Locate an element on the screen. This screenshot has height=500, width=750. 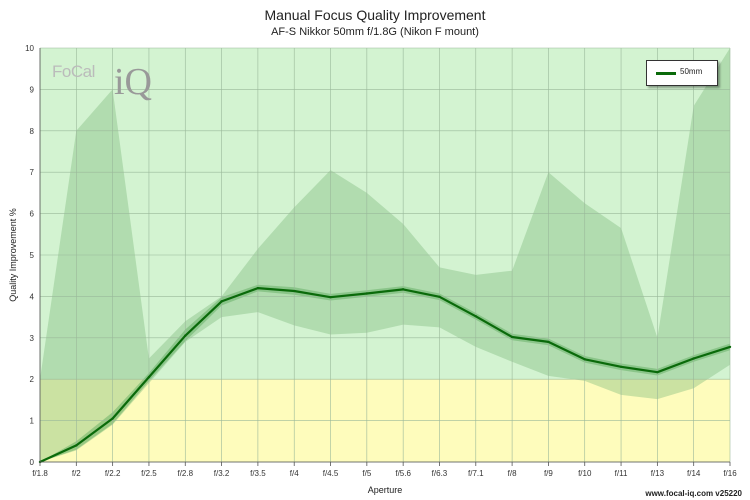
focal-iq-logo: FoCal iQ is located at coordinates (114, 87).